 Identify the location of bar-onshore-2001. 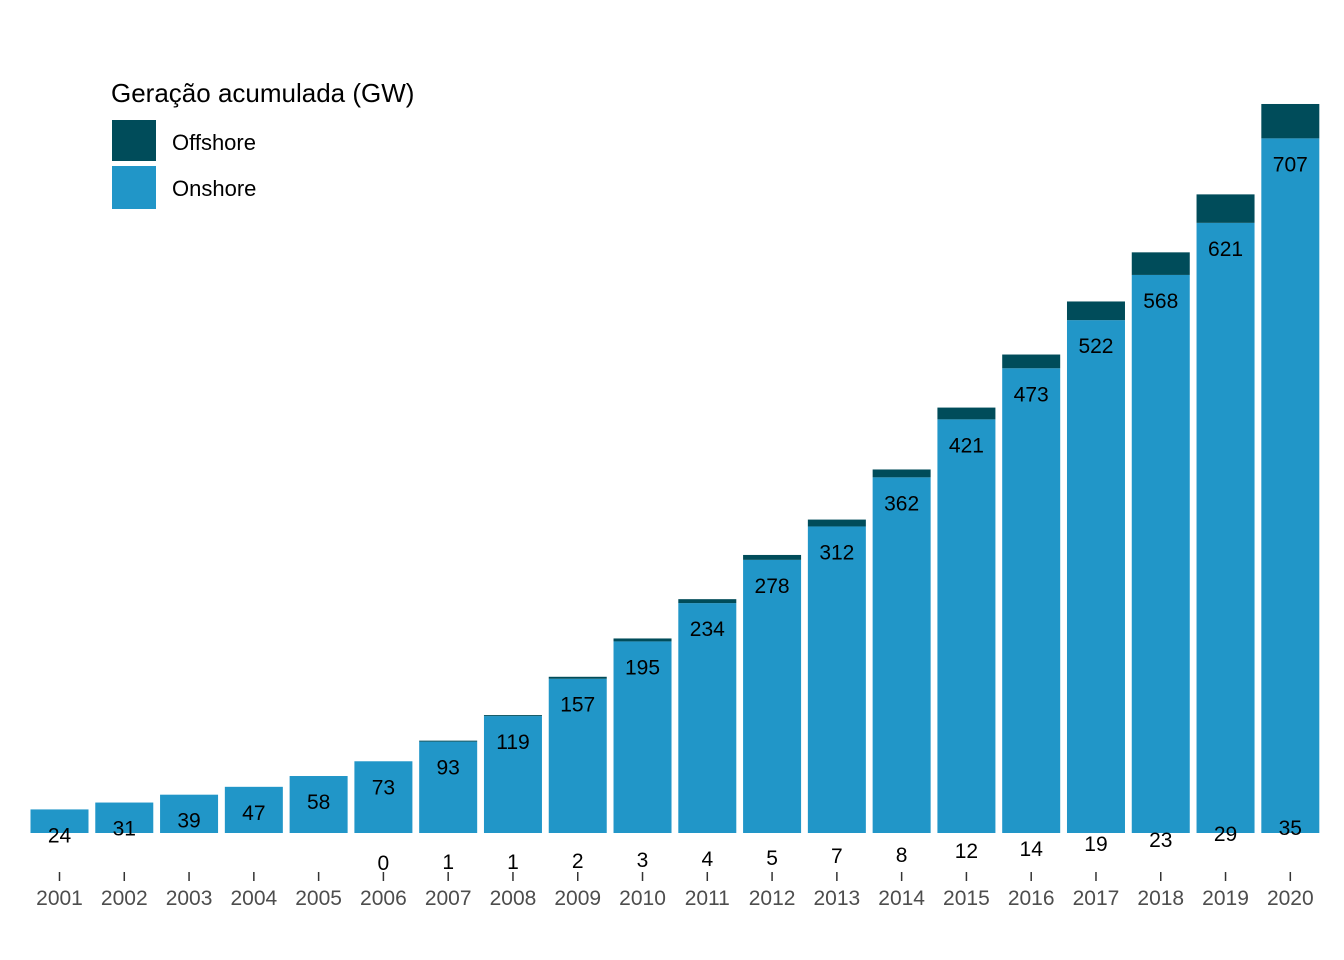
(59, 821).